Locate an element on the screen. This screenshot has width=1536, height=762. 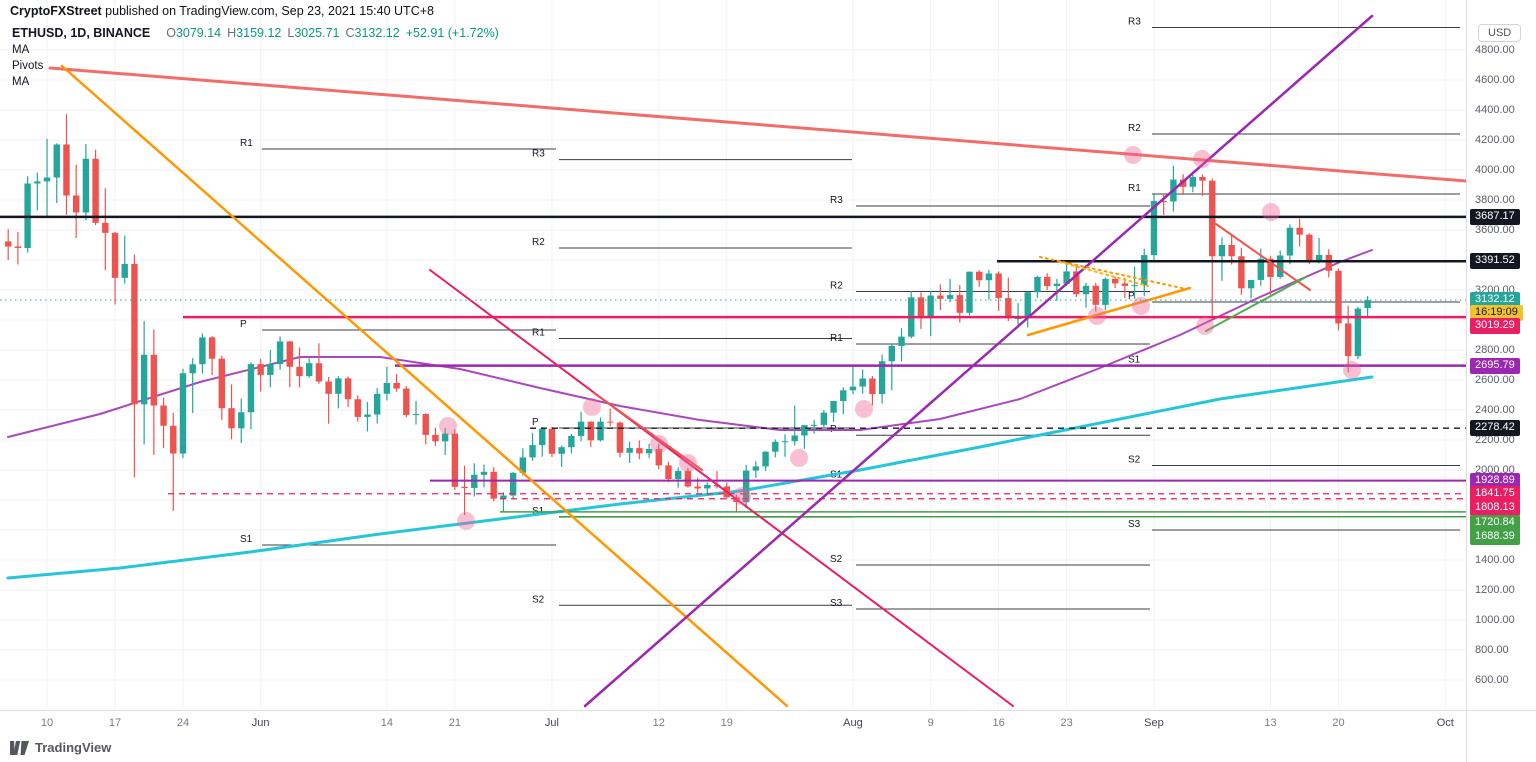
pivot-label-sep-r1: R1 is located at coordinates (1134, 188).